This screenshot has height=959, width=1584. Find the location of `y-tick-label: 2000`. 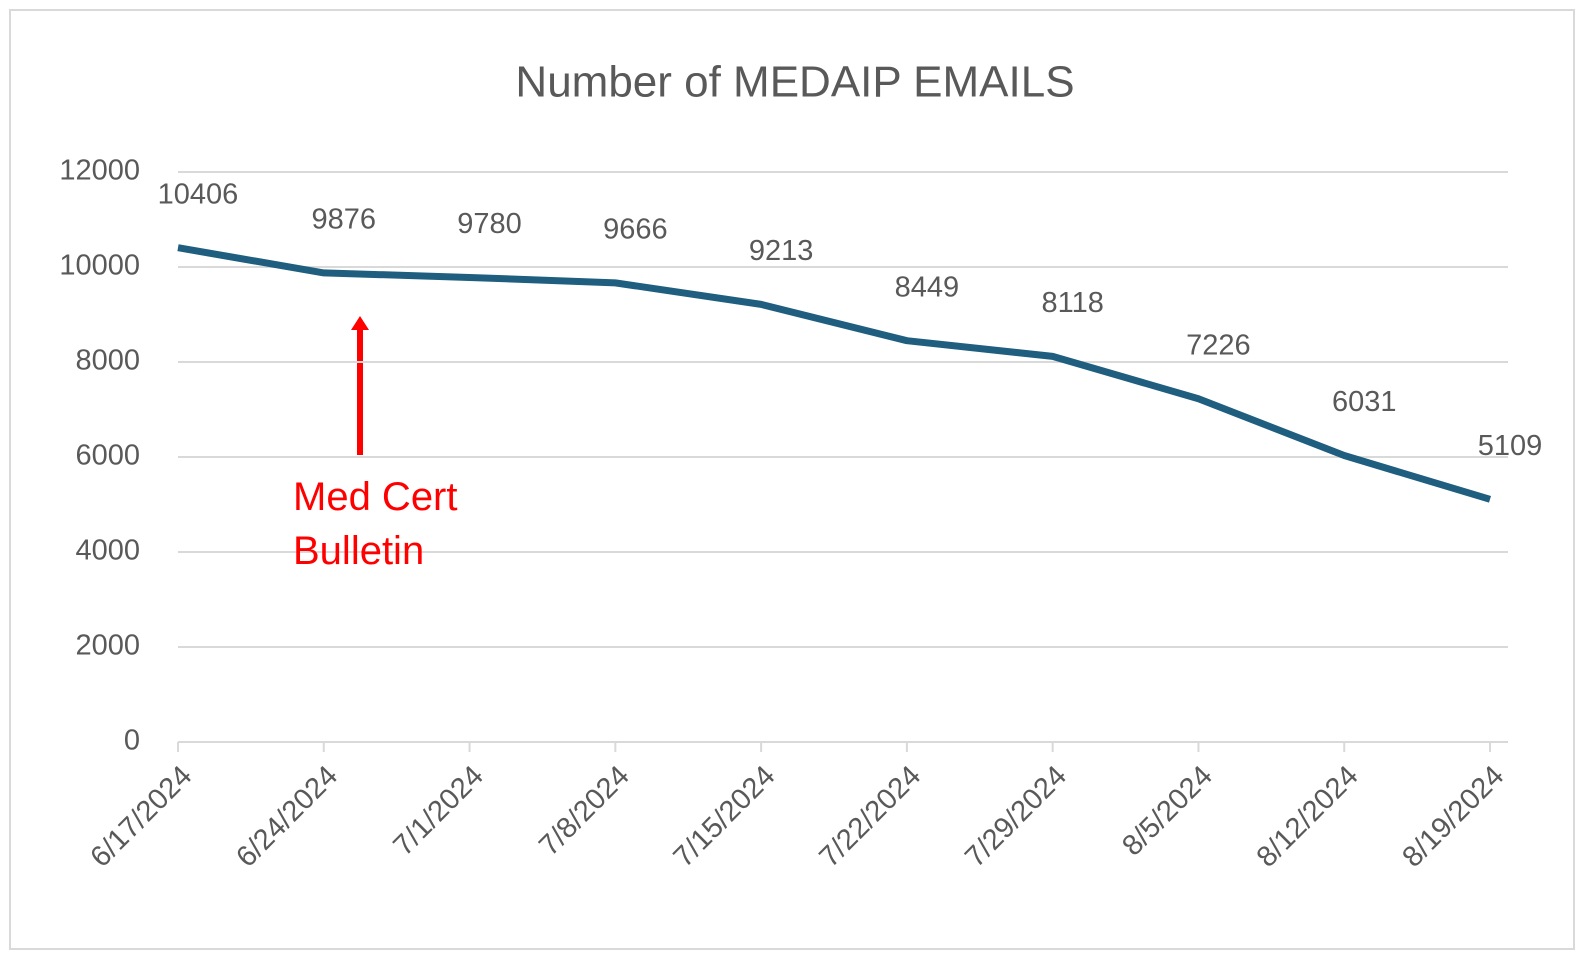

y-tick-label: 2000 is located at coordinates (107, 646).